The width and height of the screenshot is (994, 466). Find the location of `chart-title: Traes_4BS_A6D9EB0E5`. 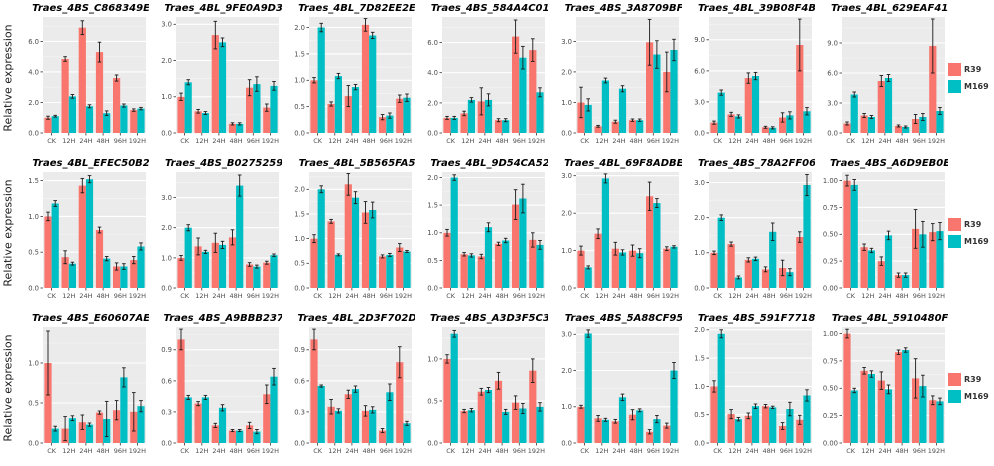

chart-title: Traes_4BS_A6D9EB0E5 is located at coordinates (889, 163).